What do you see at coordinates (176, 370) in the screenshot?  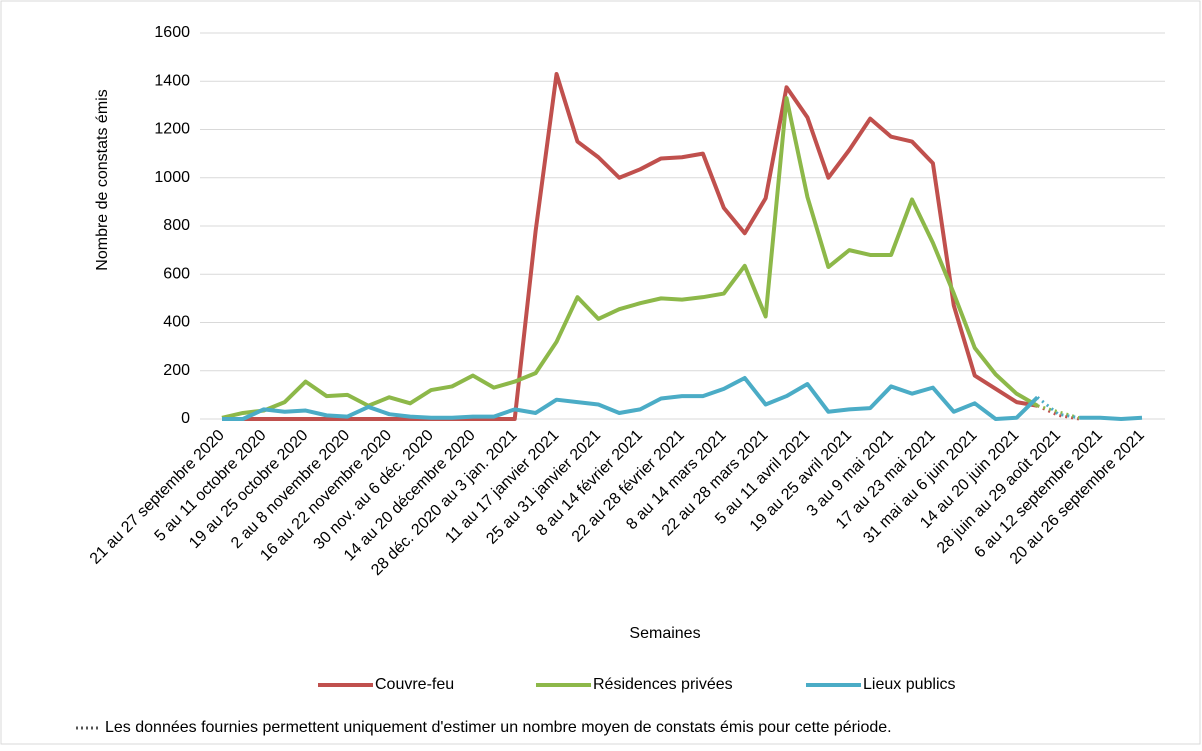 I see `y-tick-label: 200` at bounding box center [176, 370].